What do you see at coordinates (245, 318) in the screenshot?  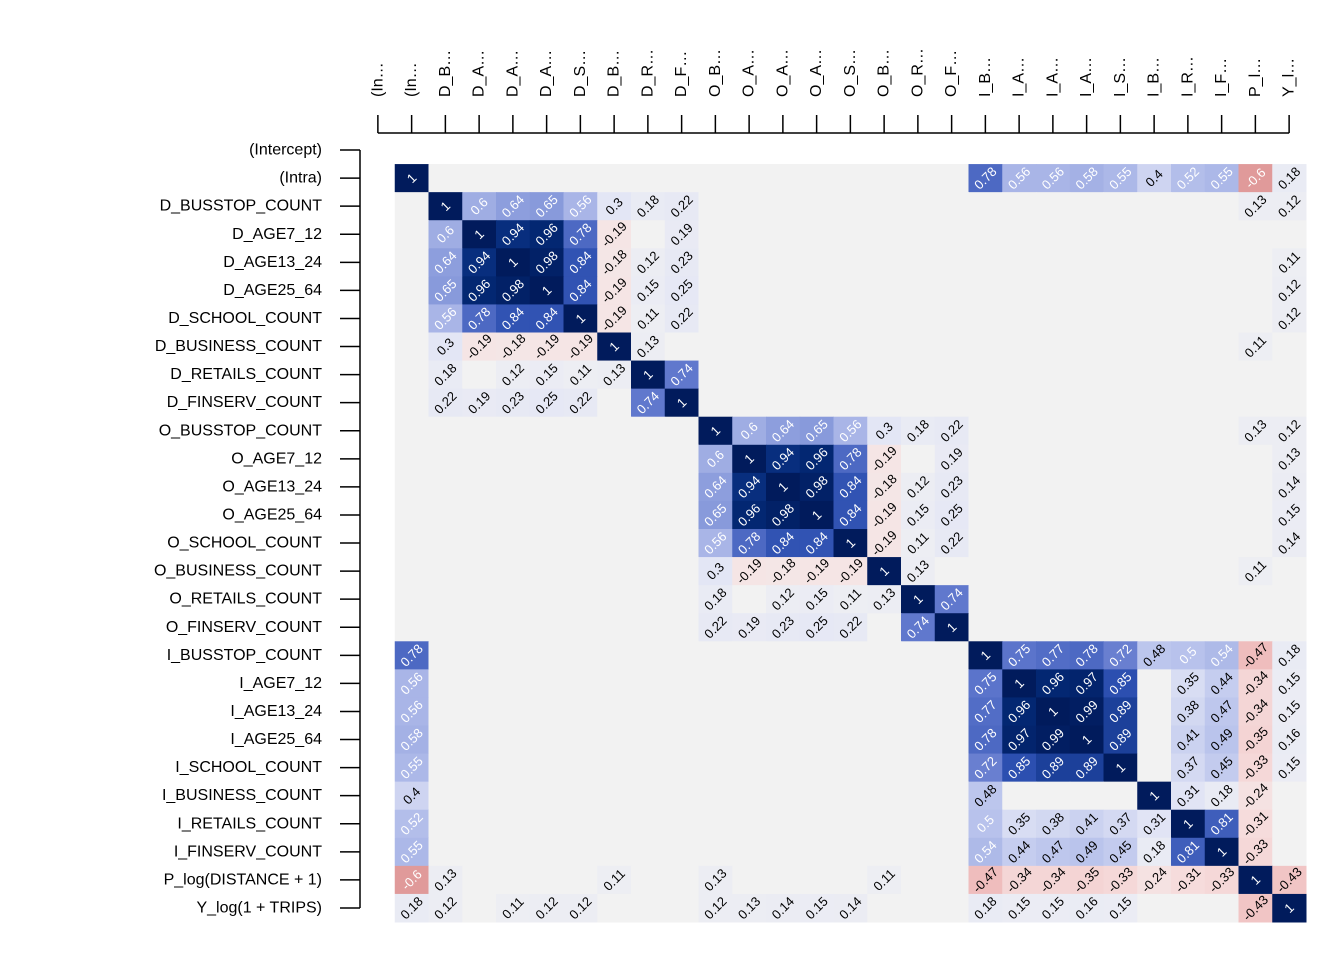 I see `row-label: D_SCHOOL_COUNT` at bounding box center [245, 318].